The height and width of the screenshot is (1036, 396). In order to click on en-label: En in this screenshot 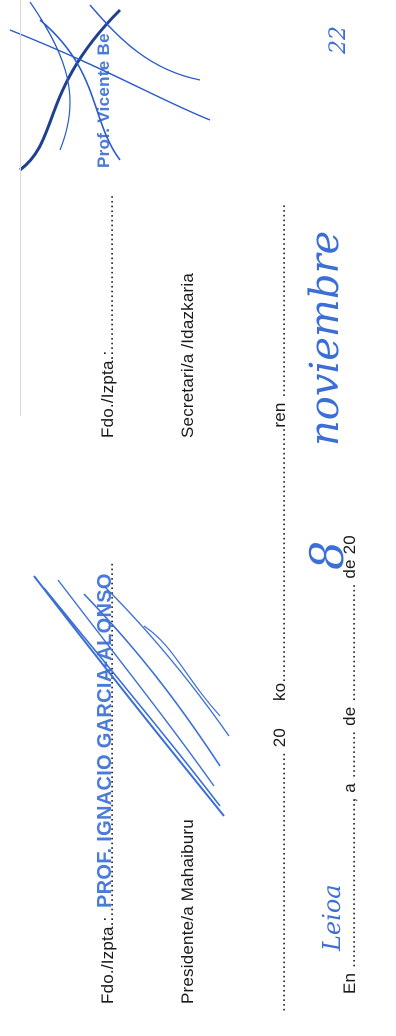, I will do `click(349, 983)`.